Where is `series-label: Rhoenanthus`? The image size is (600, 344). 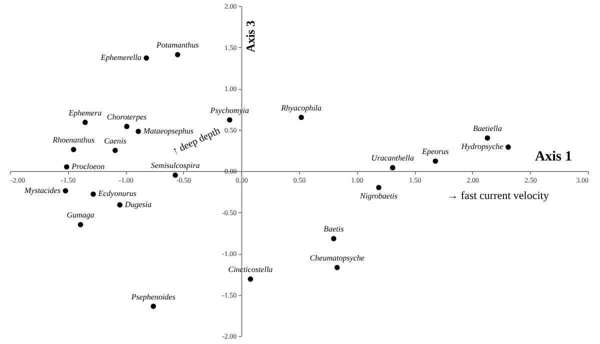
series-label: Rhoenanthus is located at coordinates (73, 140).